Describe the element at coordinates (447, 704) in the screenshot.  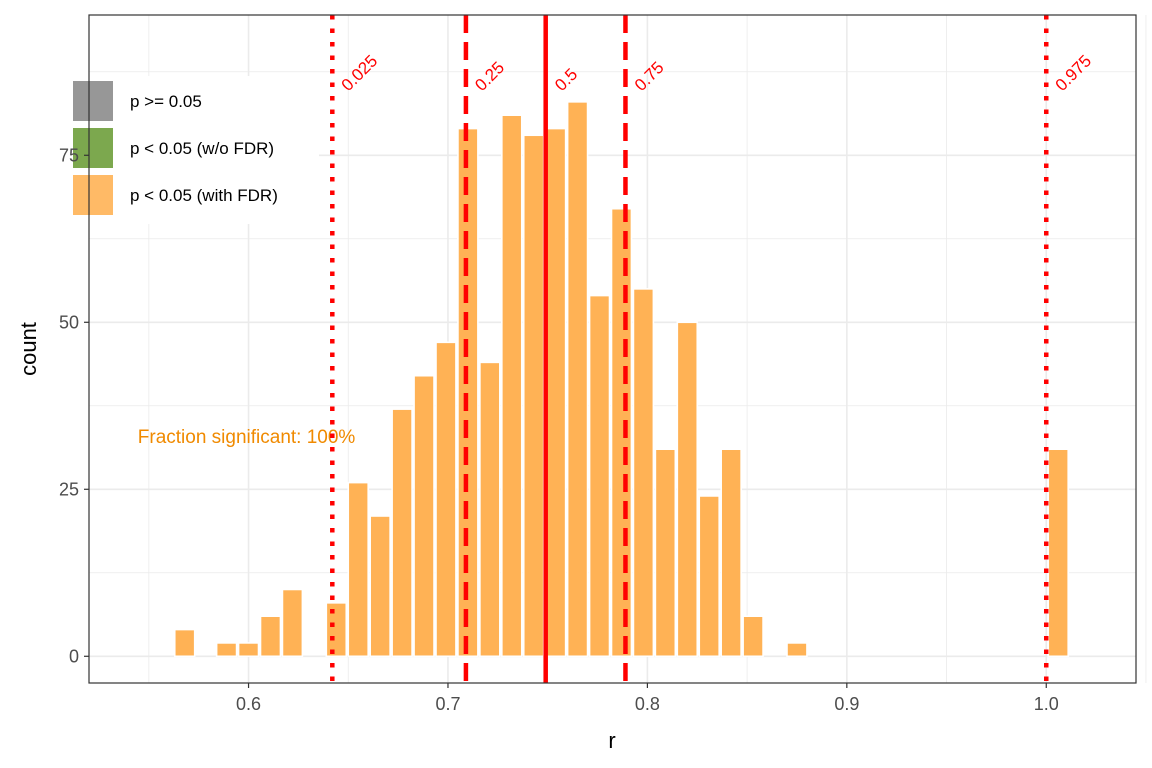
I see `x-tick-label: 0.7` at that location.